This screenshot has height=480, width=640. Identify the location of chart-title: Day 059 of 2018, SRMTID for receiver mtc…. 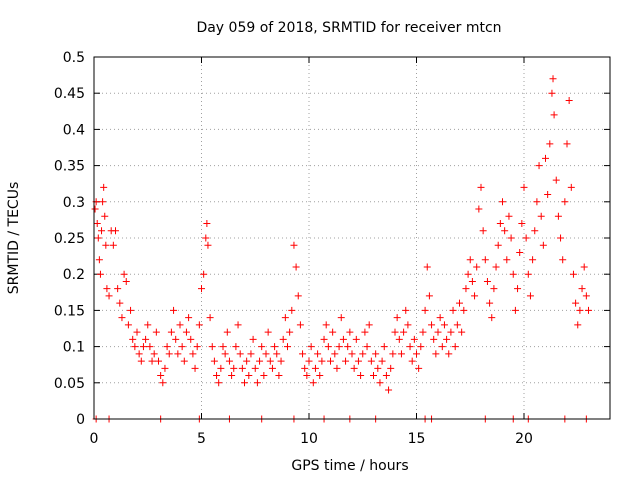
(348, 28).